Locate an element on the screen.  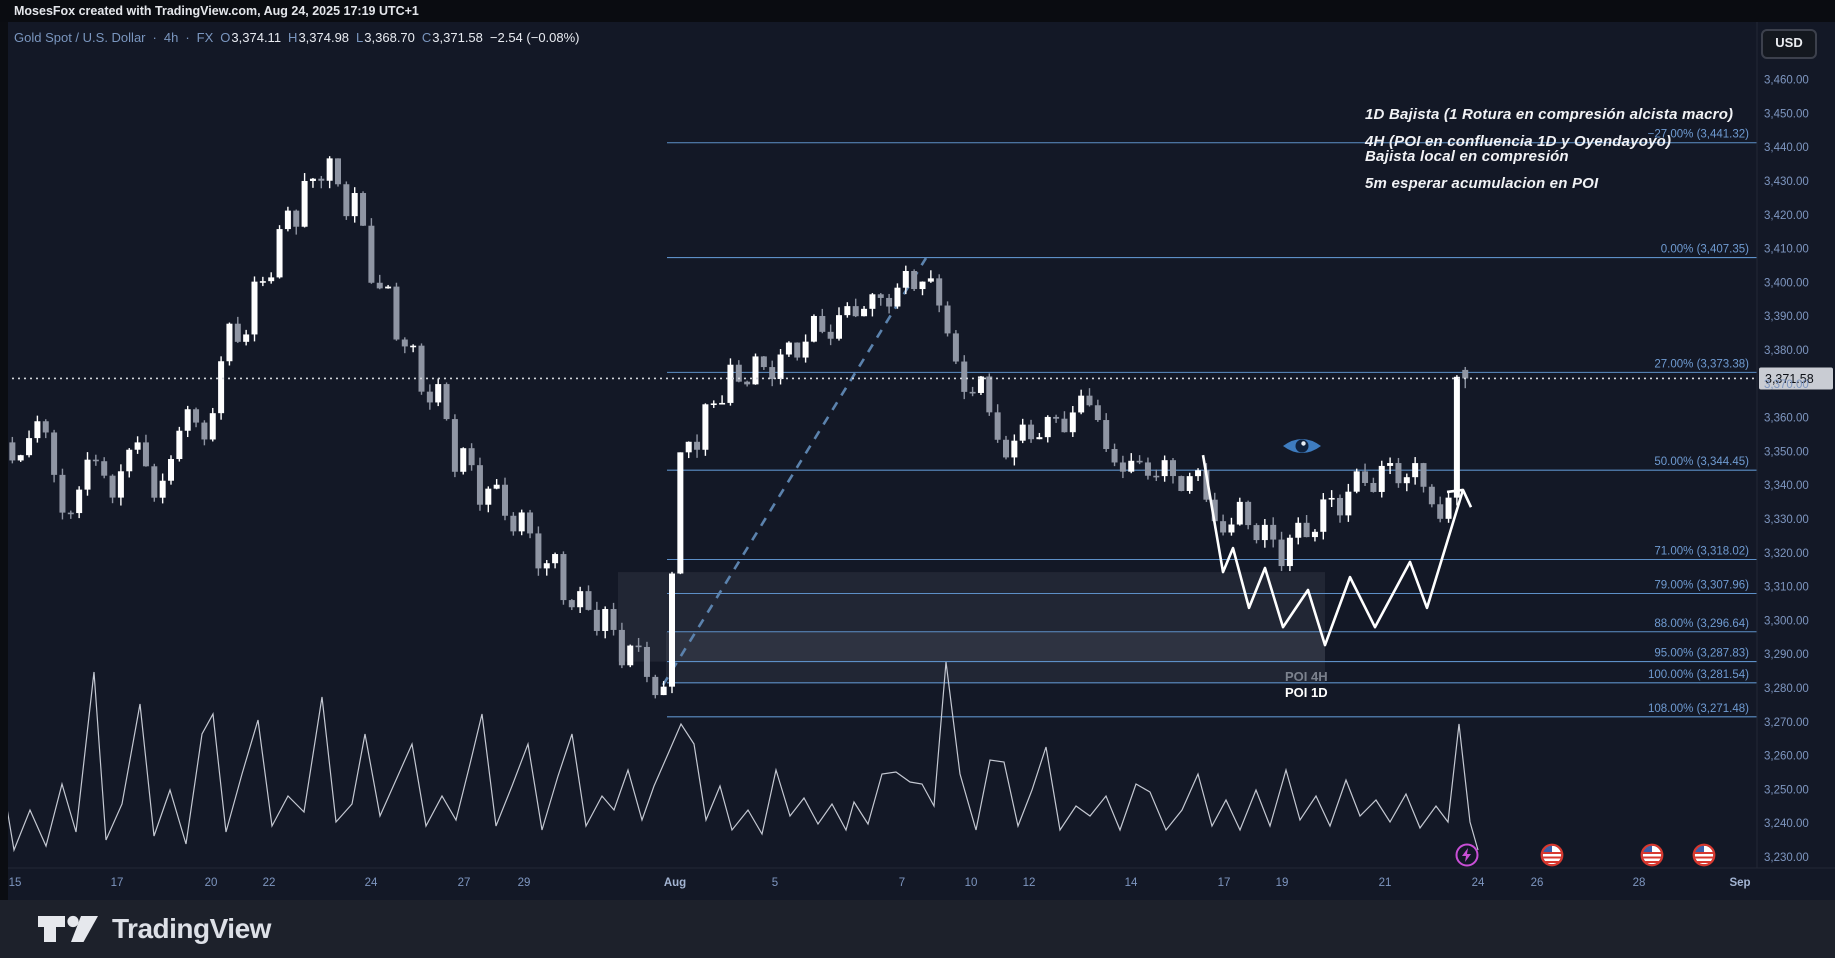
price-axis-label: 3,310.00 is located at coordinates (1786, 588).